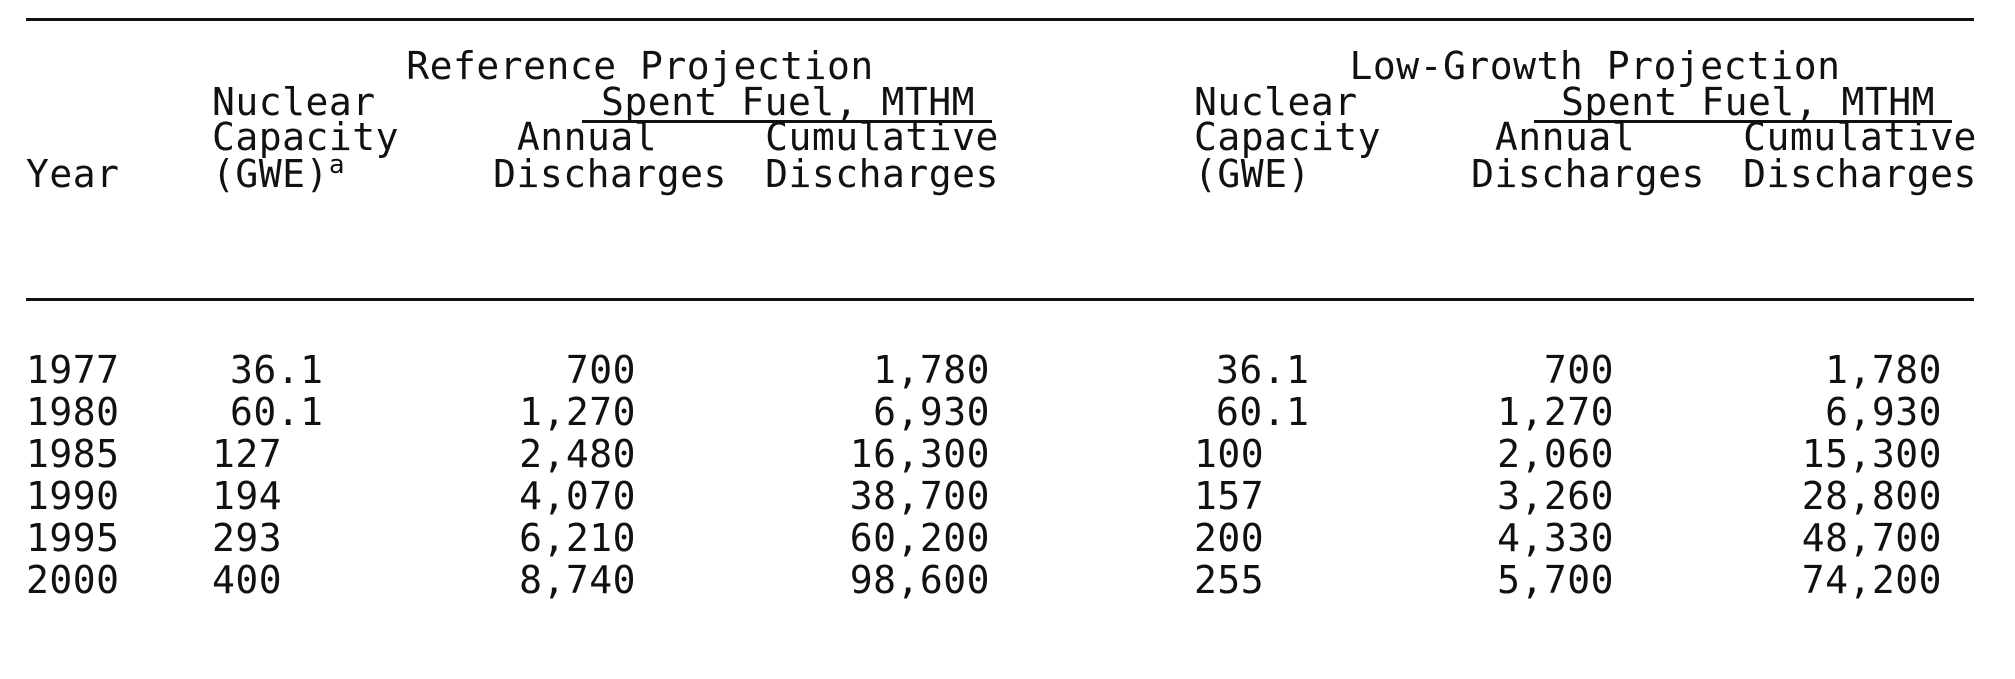  I want to click on ref-nuclear-label: Nuclear, so click(294, 102).